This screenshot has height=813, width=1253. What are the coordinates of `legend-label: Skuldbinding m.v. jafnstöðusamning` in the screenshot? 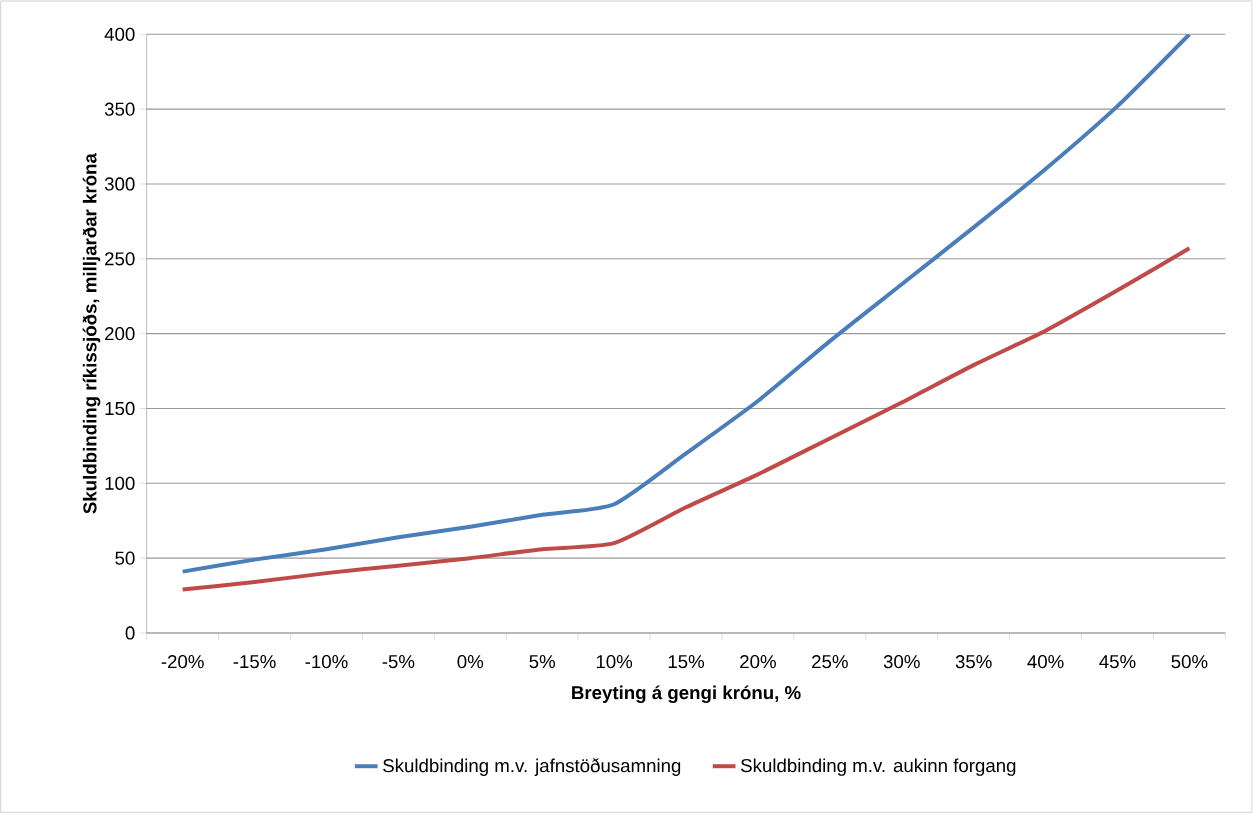 It's located at (532, 767).